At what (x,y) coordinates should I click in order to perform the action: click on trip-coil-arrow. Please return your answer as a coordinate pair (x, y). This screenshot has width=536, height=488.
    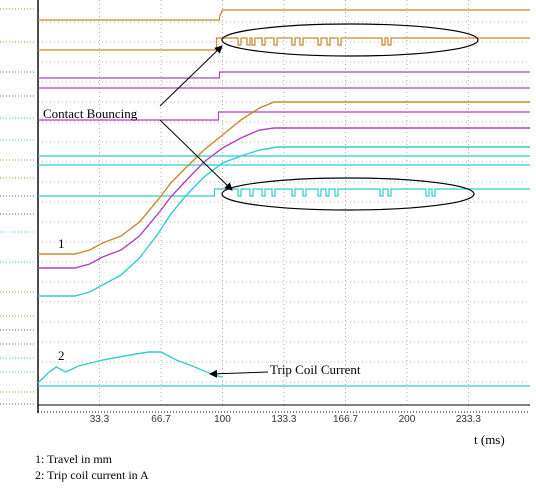
    Looking at the image, I should click on (239, 373).